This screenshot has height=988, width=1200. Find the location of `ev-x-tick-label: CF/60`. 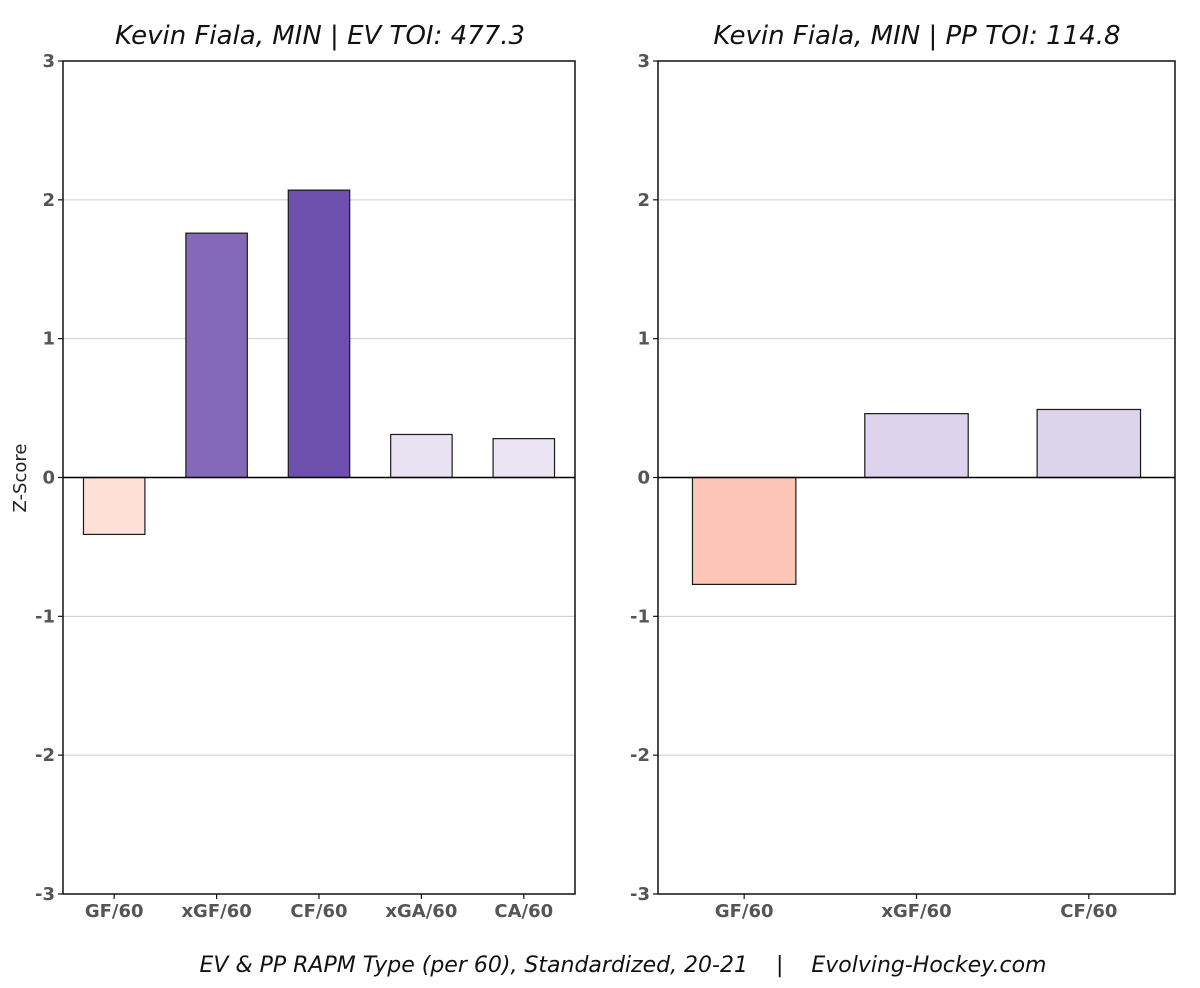

ev-x-tick-label: CF/60 is located at coordinates (318, 911).